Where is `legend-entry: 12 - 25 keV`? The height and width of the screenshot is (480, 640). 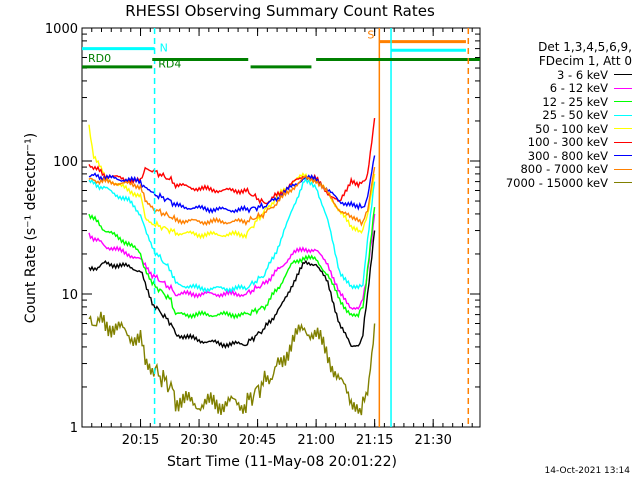 legend-entry: 12 - 25 keV is located at coordinates (558, 102).